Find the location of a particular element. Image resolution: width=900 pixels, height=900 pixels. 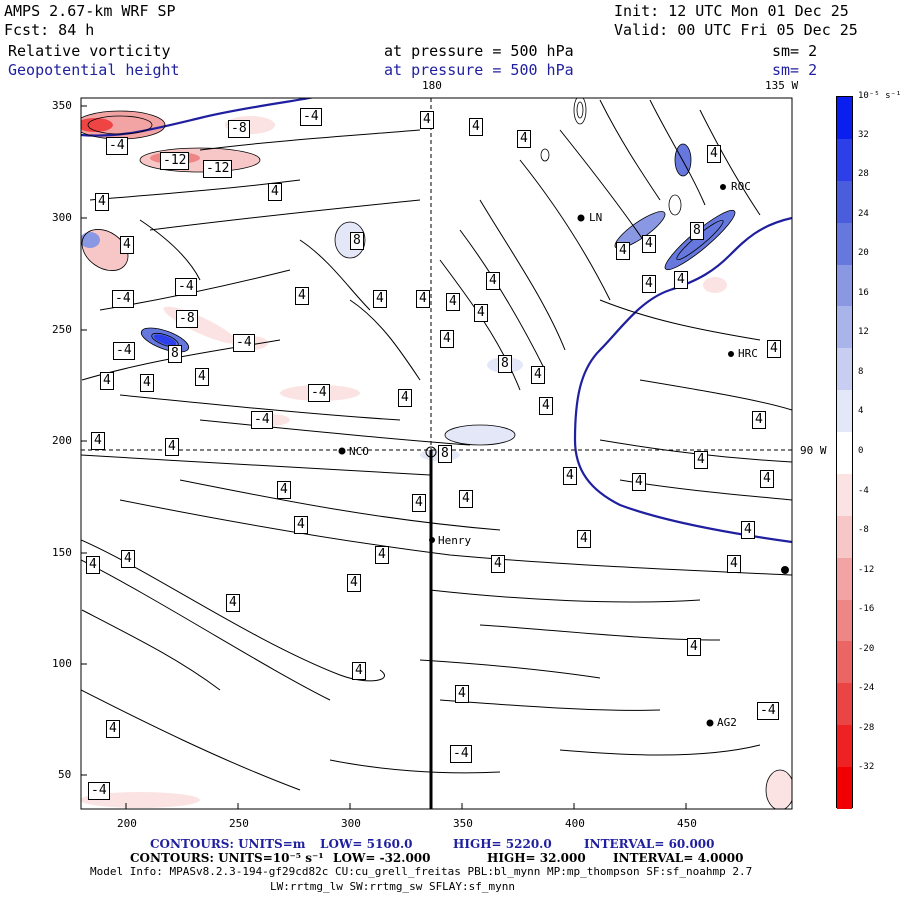

colorbar-label: 20 is located at coordinates (863, 253).